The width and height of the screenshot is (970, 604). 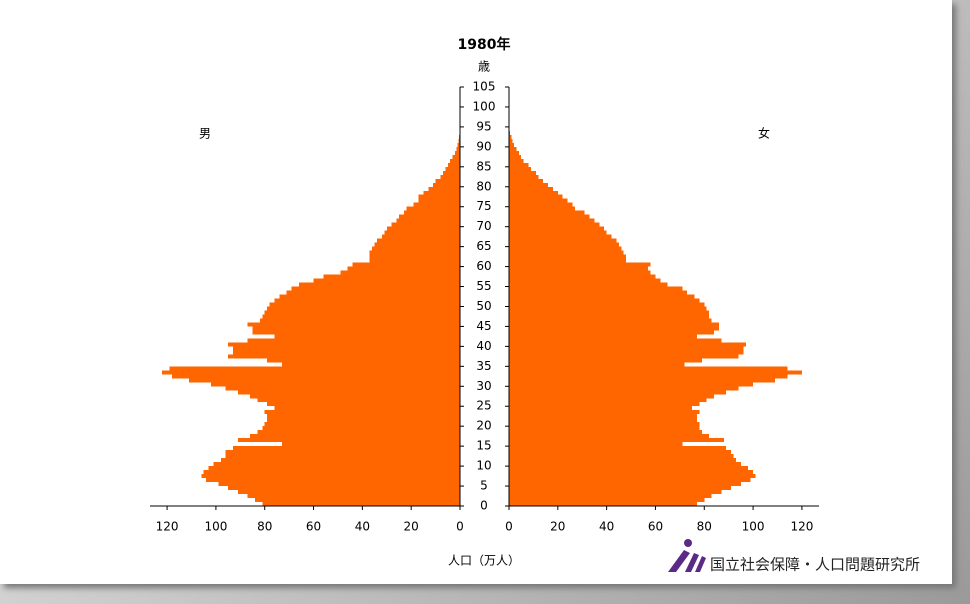 I want to click on y-tick-label: 55, so click(x=483, y=286).